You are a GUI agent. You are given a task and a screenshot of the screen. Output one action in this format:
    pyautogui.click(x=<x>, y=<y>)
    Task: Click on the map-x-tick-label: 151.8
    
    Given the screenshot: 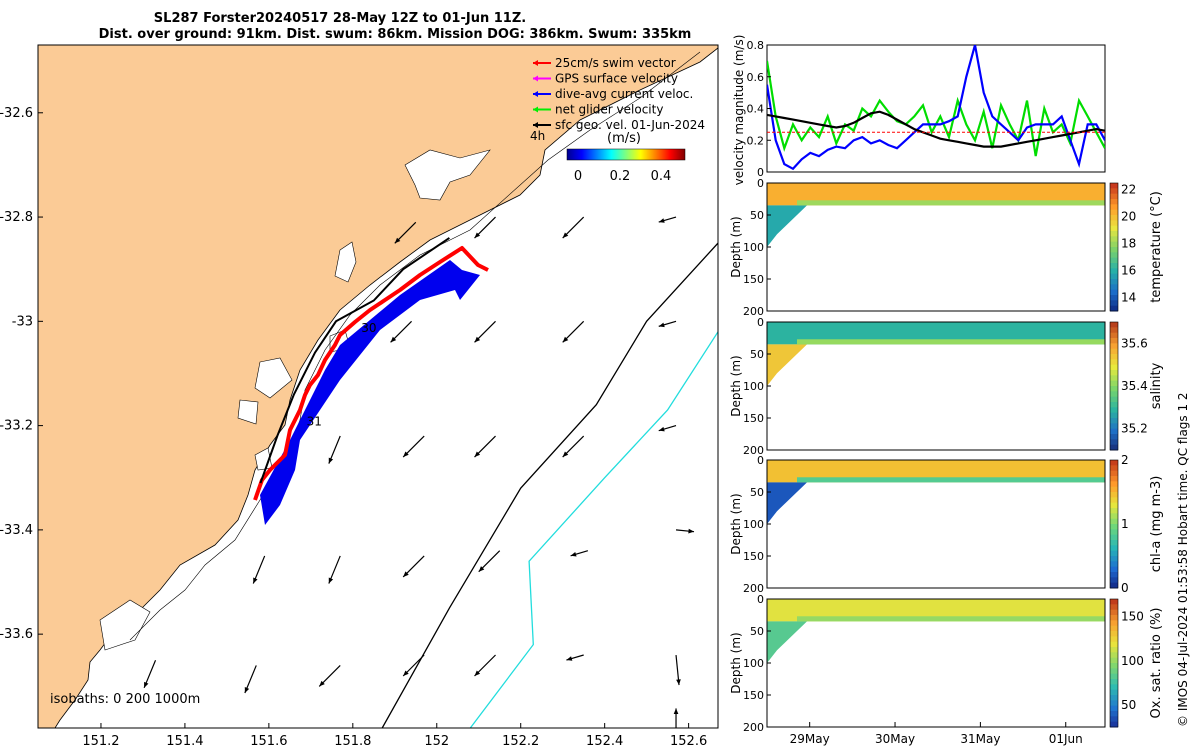 What is the action you would take?
    pyautogui.click(x=352, y=741)
    